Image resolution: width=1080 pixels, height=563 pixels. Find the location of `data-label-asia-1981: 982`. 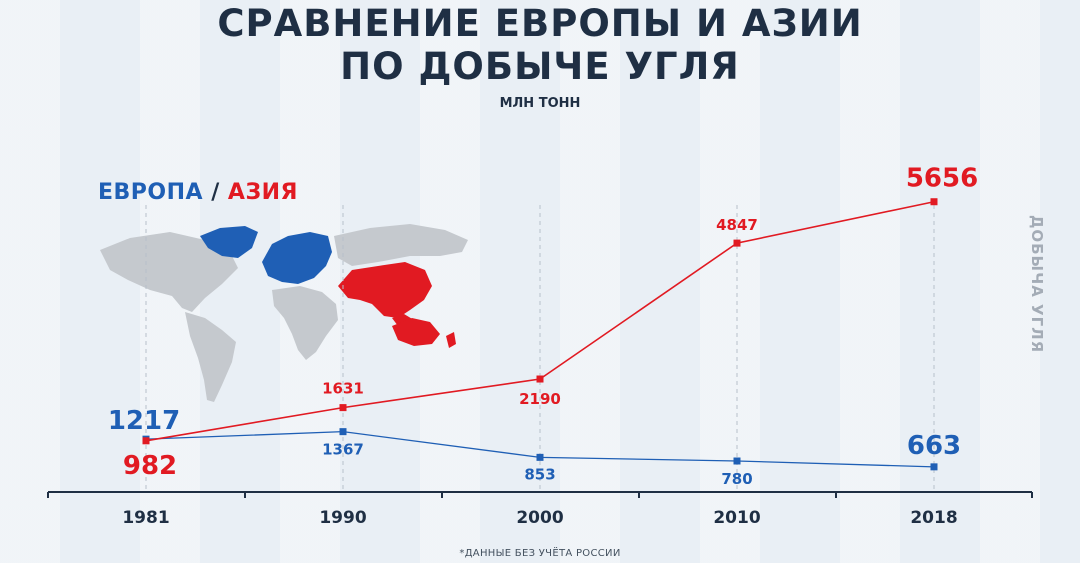

data-label-asia-1981: 982 is located at coordinates (150, 466).